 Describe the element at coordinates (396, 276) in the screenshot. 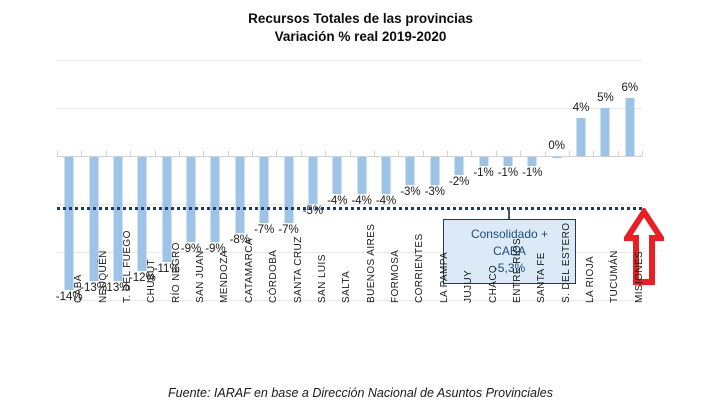

I see `category-label: FORMOSA` at that location.